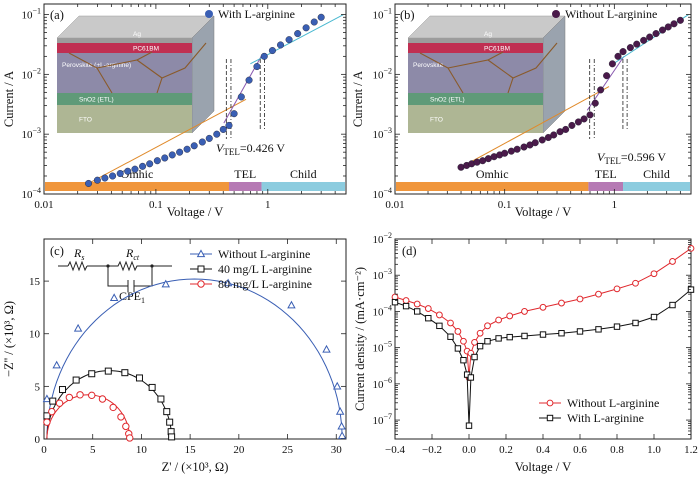 Image resolution: width=700 pixels, height=477 pixels. What do you see at coordinates (140, 266) in the screenshot?
I see `circuit-r2-zigzag` at bounding box center [140, 266].